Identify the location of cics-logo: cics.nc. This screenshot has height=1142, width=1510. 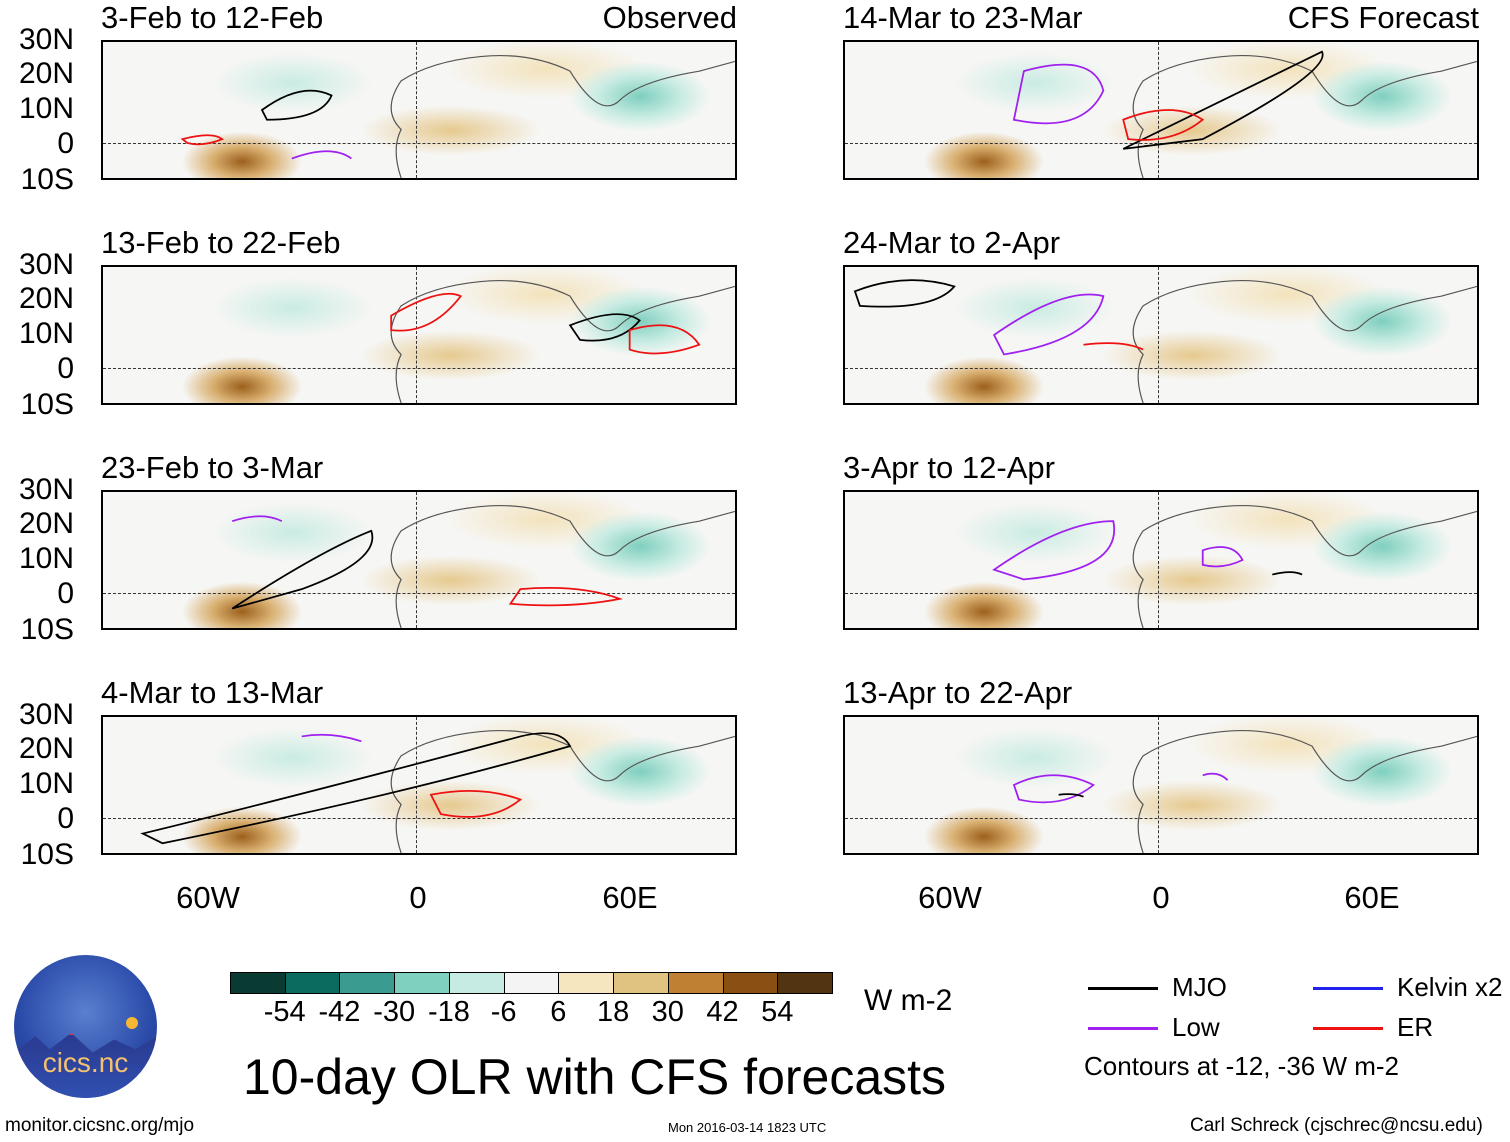
(85, 1026).